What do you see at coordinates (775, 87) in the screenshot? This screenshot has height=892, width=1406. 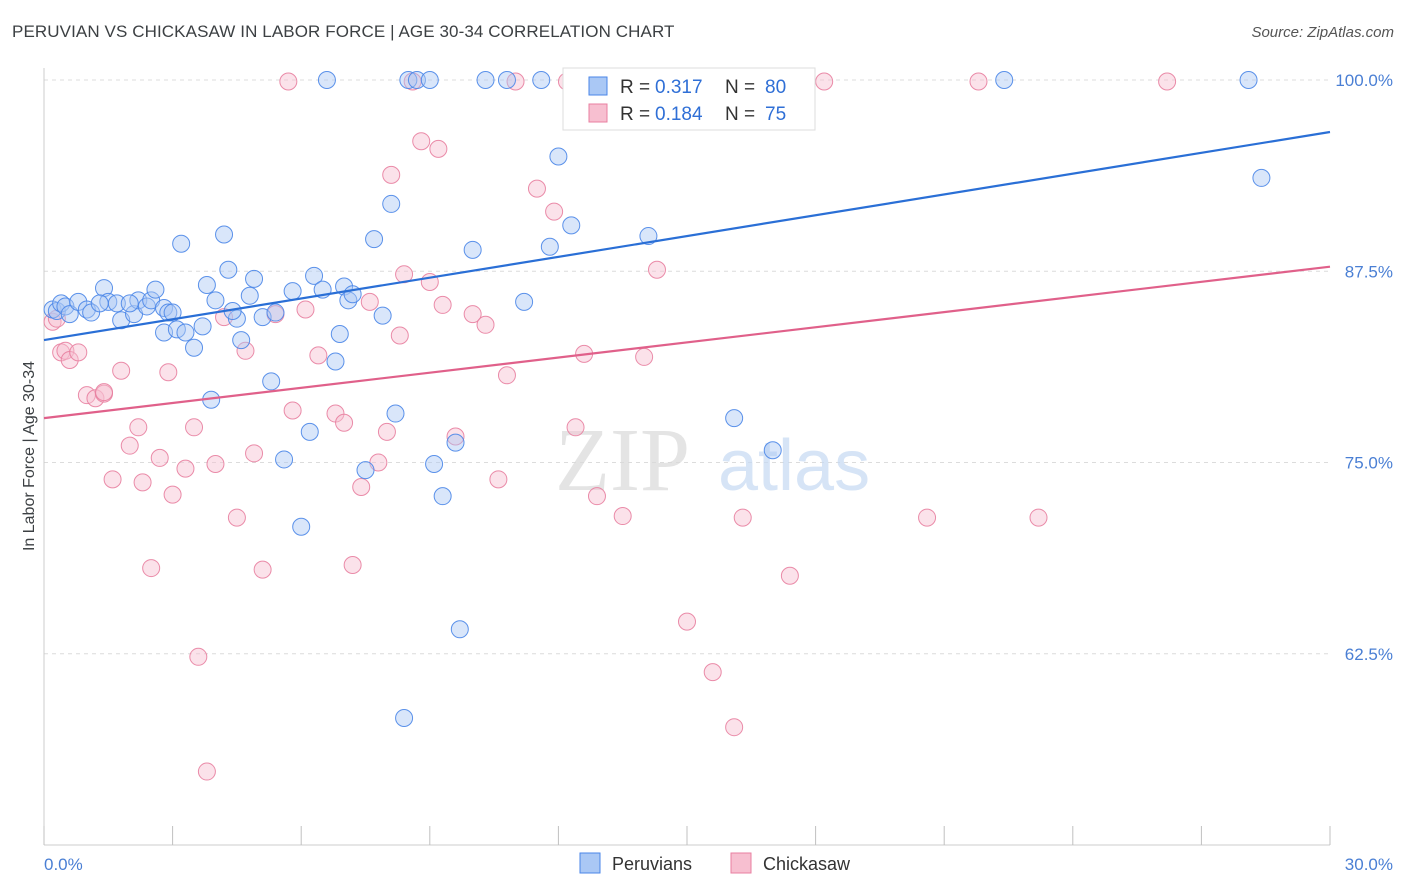 I see `legend-n-value-peruvians: 80` at bounding box center [775, 87].